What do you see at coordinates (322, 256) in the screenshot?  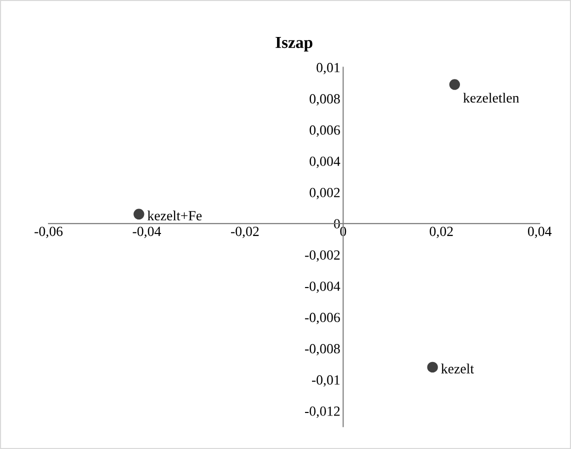 I see `y-tick-label: -0,002` at bounding box center [322, 256].